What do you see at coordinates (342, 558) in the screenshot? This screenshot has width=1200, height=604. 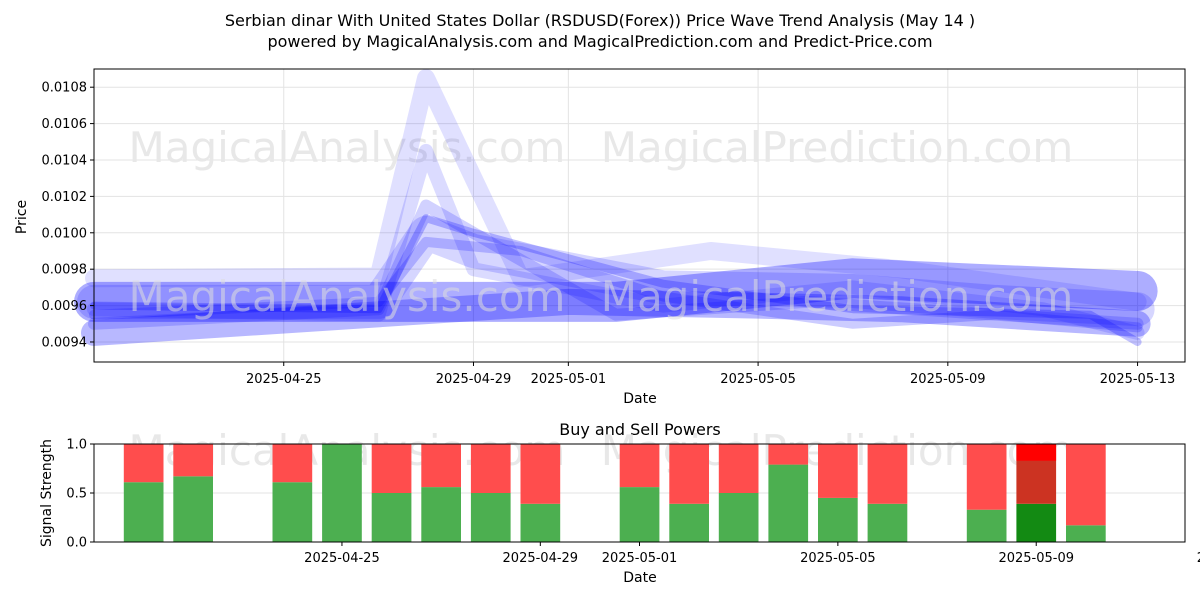 I see `power-x-tick-label: 2025-04-25` at bounding box center [342, 558].